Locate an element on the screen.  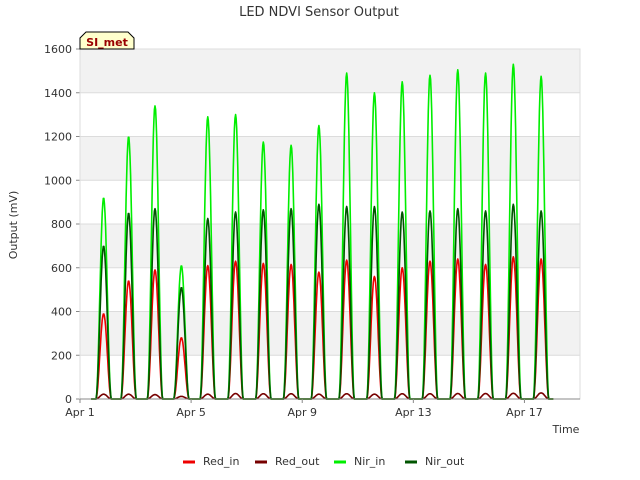
y-tick-label: 400 is located at coordinates (61, 312).